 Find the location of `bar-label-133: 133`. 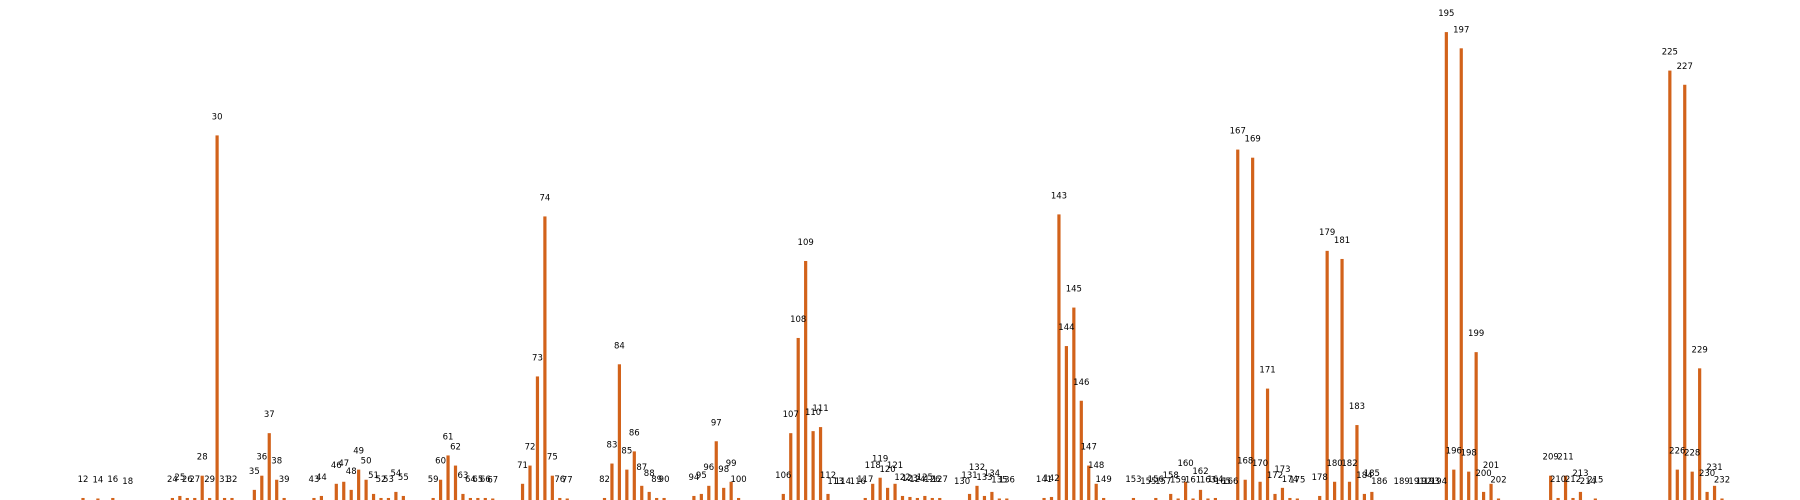

bar-label-133: 133 is located at coordinates (984, 478).